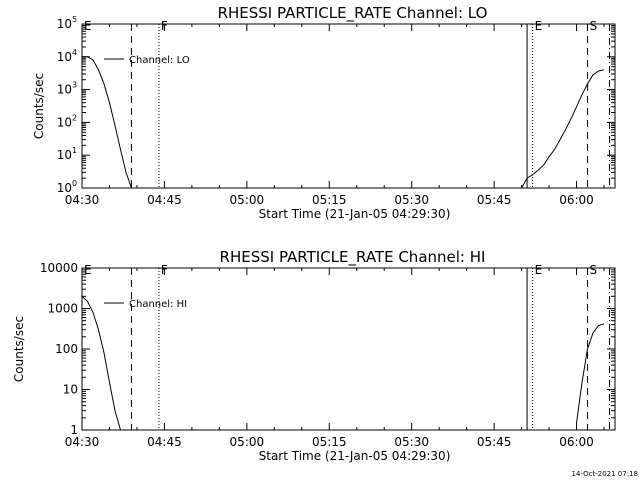 The height and width of the screenshot is (480, 640). What do you see at coordinates (353, 257) in the screenshot?
I see `chart-title: RHESSI PARTICLE_RATE Channel: HI` at bounding box center [353, 257].